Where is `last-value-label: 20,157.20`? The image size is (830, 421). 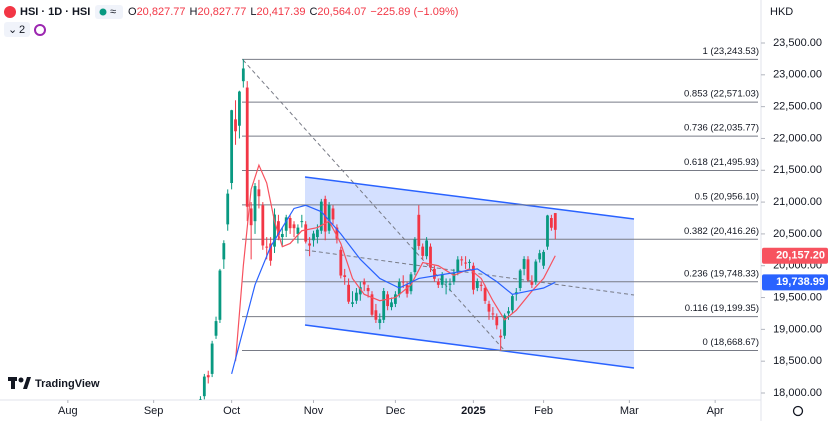 last-value-label: 20,157.20 is located at coordinates (800, 256).